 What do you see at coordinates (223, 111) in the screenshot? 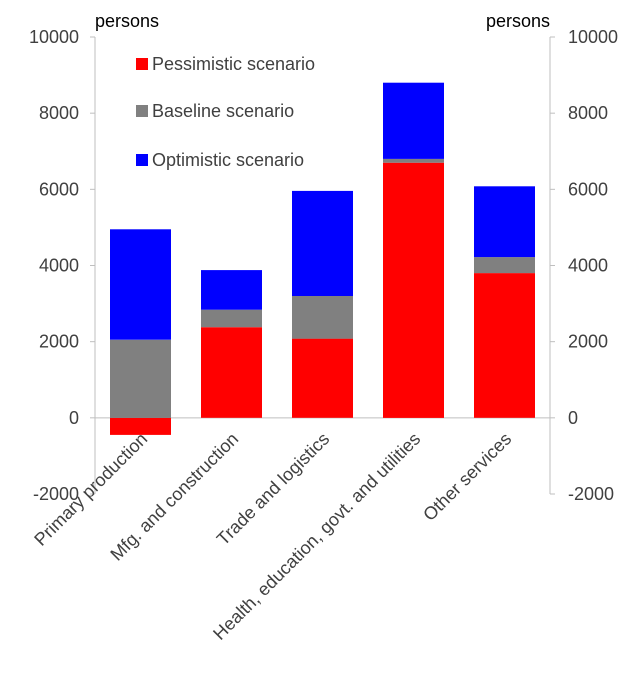
I see `legend-label-2: Baseline scenario` at bounding box center [223, 111].